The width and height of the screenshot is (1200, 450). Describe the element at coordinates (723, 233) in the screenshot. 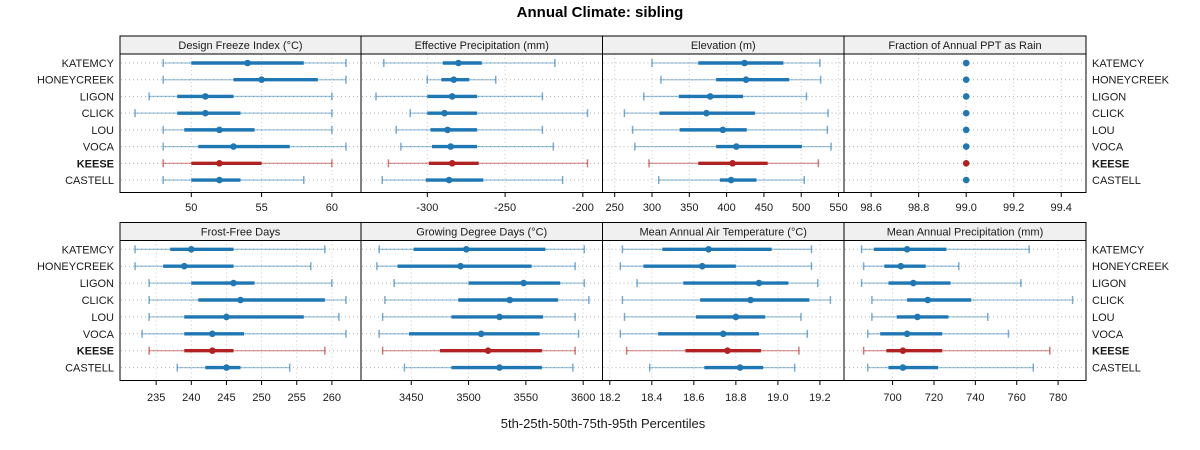

I see `panel-strip-title: Mean Annual Air Temperature (°C)` at that location.